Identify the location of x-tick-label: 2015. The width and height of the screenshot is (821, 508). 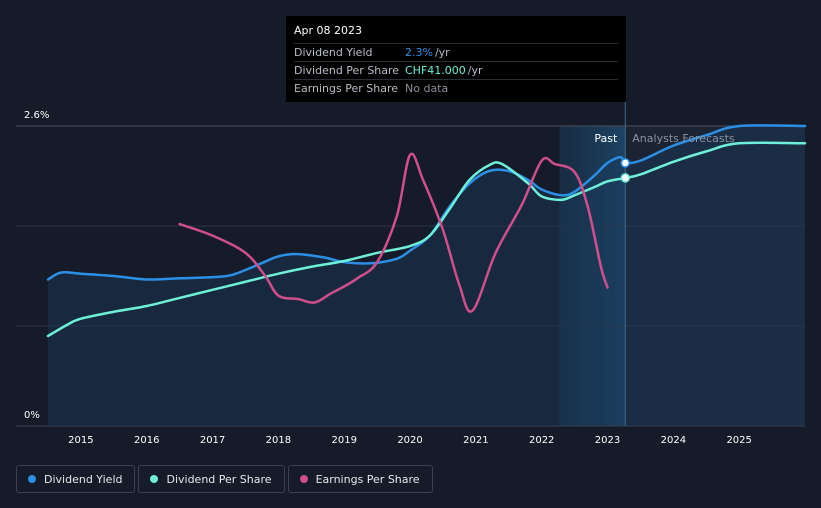
(80, 440).